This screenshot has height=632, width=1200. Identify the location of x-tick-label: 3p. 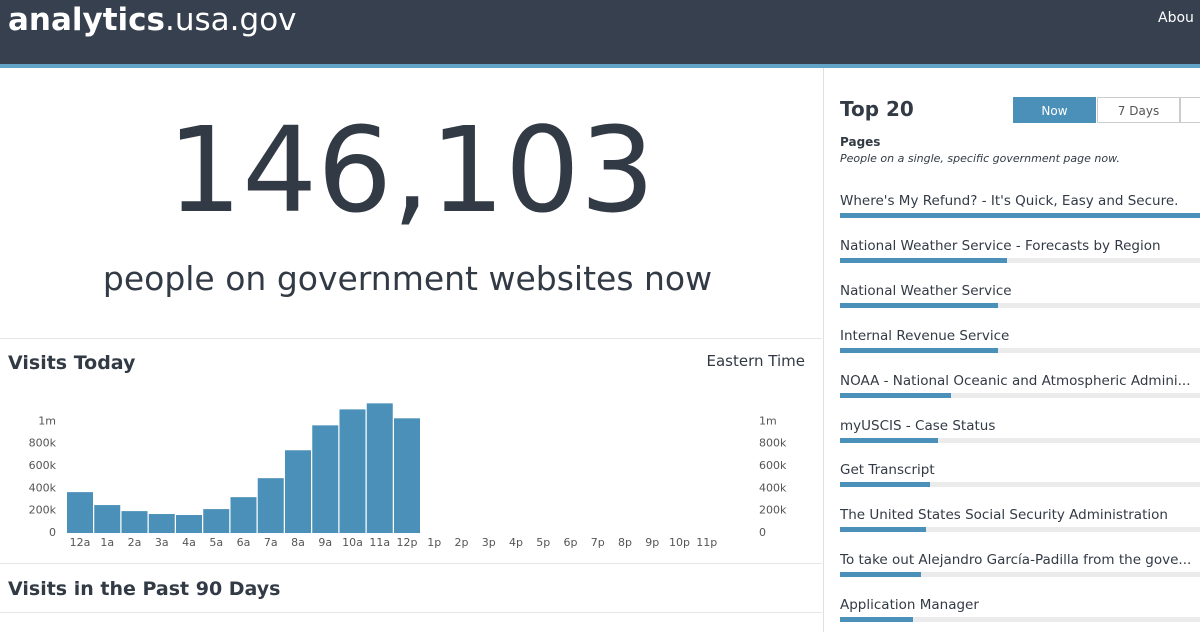
(489, 542).